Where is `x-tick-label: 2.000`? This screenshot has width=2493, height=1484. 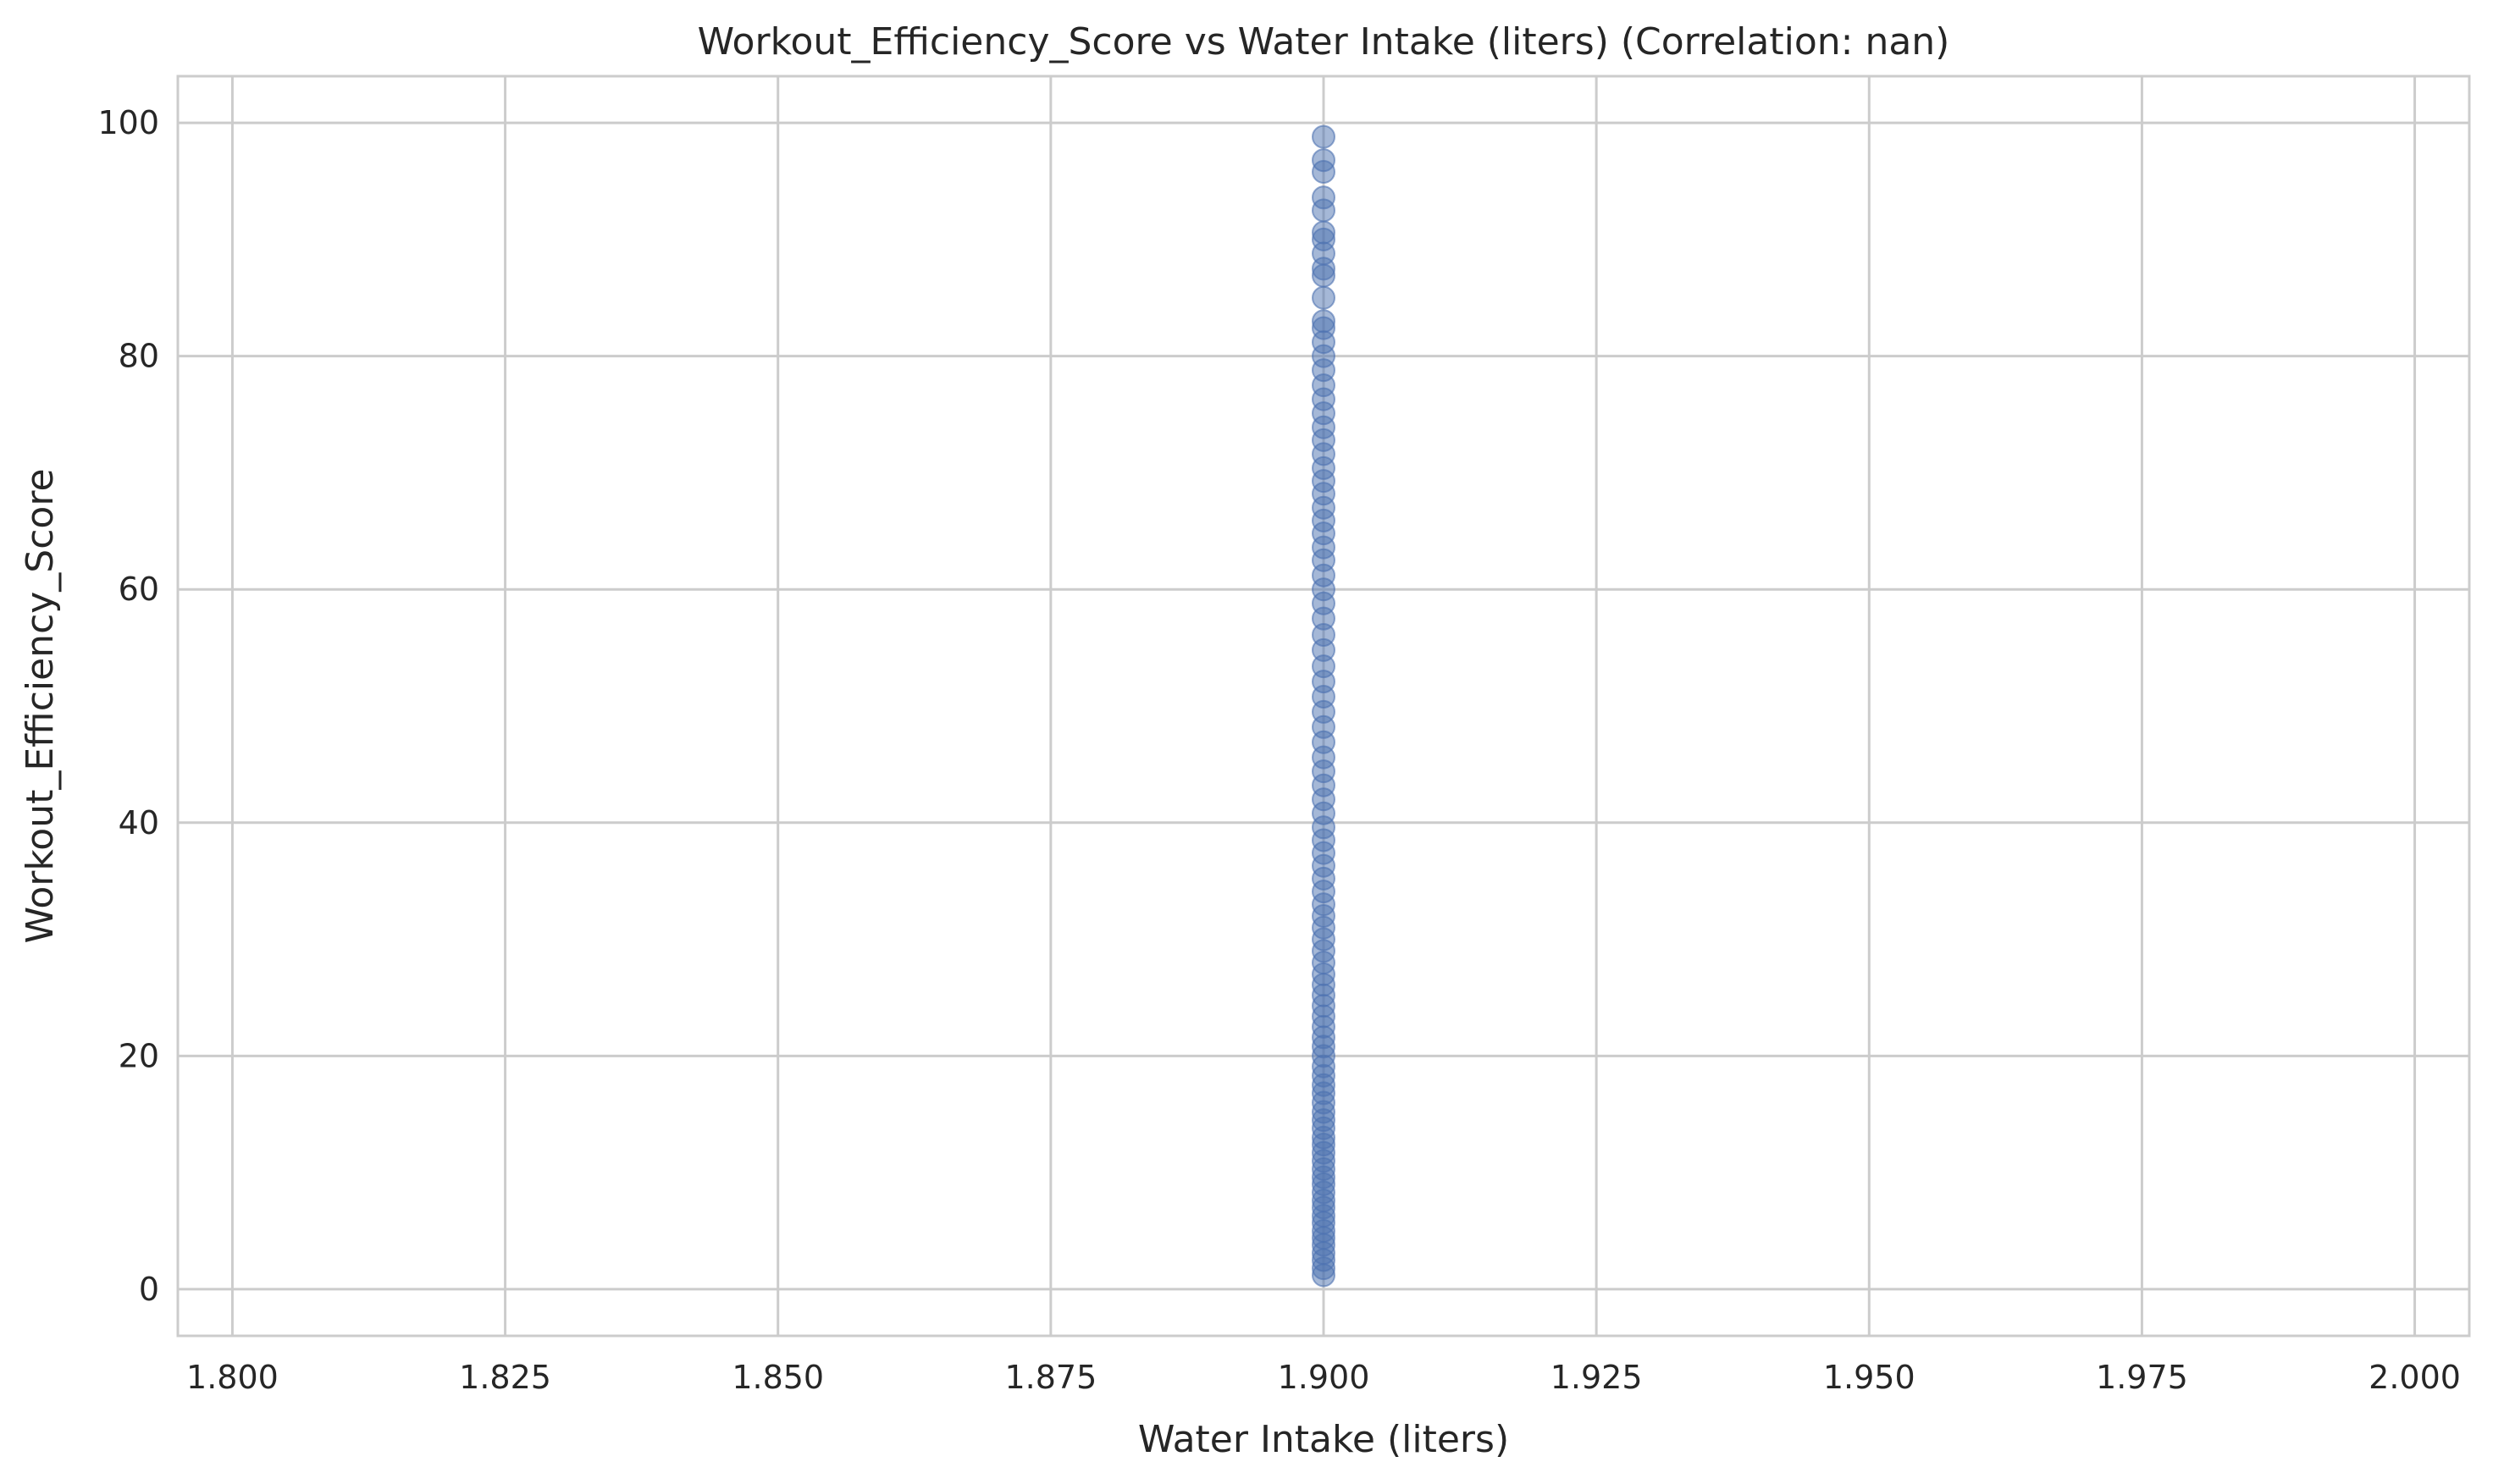 x-tick-label: 2.000 is located at coordinates (2415, 1377).